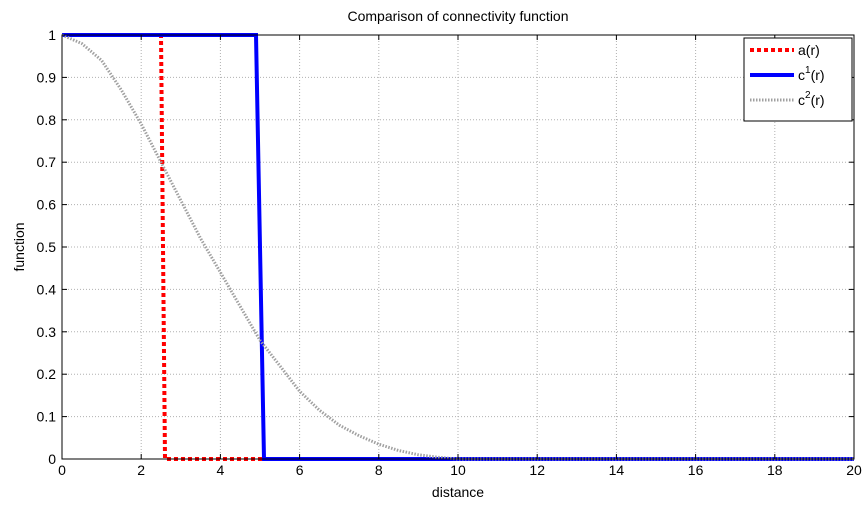 The width and height of the screenshot is (868, 505). I want to click on legend: a(r) c1(r) c2(r), so click(798, 79).